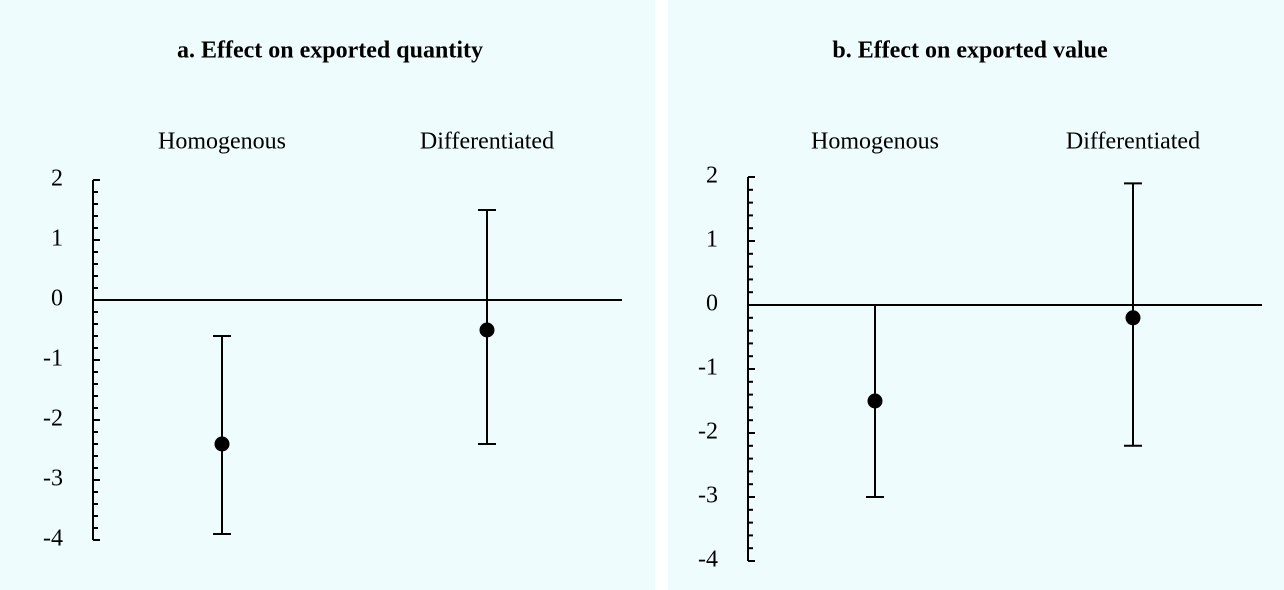 The width and height of the screenshot is (1284, 590). I want to click on chart-title: b. Effect on exported value, so click(970, 51).